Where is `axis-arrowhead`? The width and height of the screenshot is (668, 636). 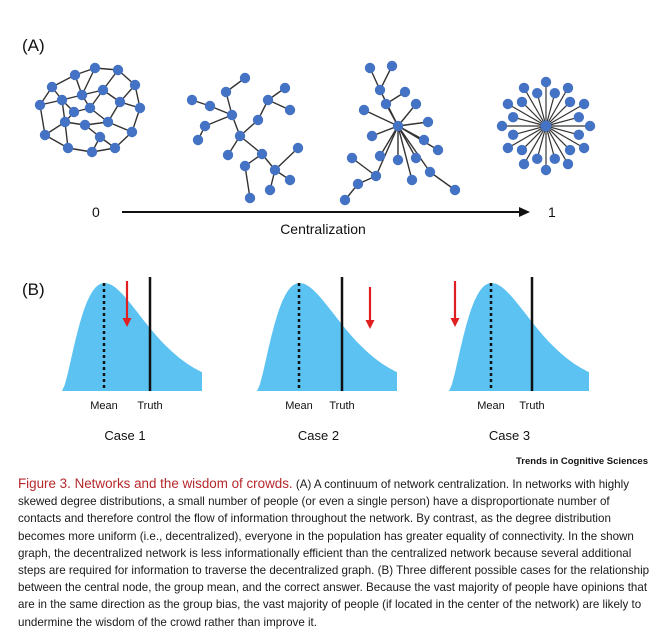
axis-arrowhead is located at coordinates (524, 212).